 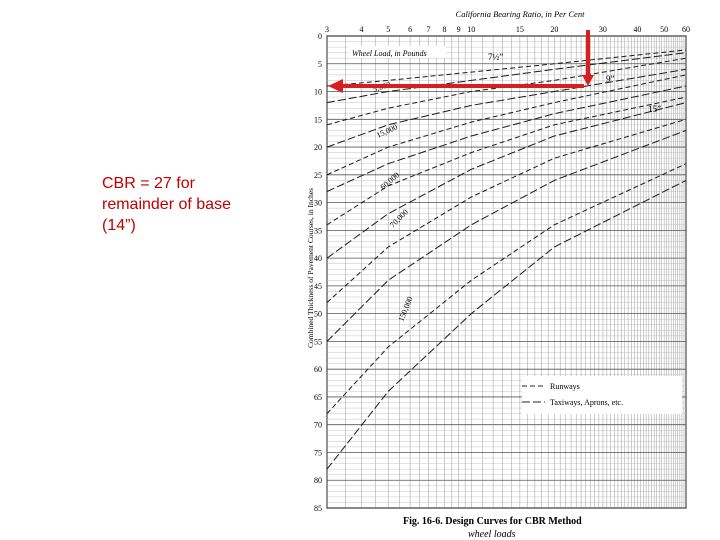 What do you see at coordinates (318, 341) in the screenshot?
I see `depth-tick-label: 55` at bounding box center [318, 341].